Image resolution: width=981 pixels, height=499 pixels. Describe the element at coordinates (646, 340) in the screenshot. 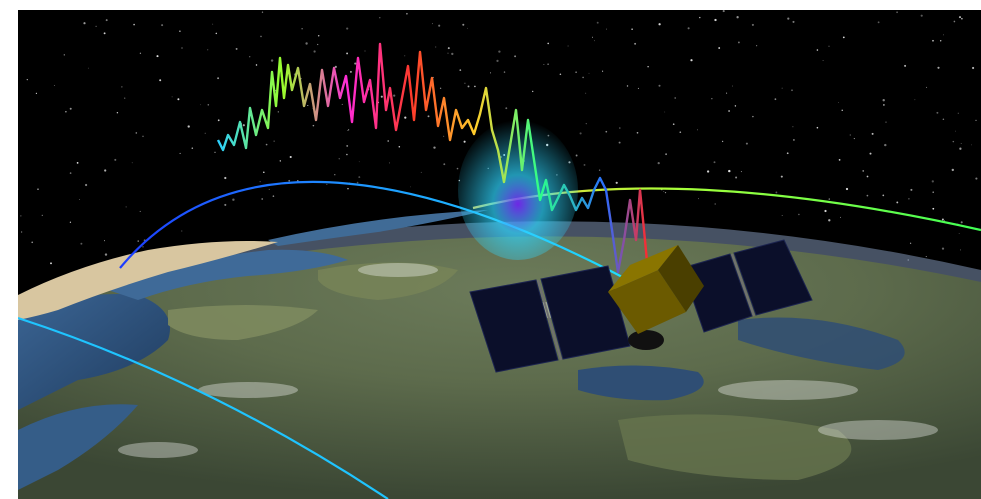

I see `satellite-dish` at that location.